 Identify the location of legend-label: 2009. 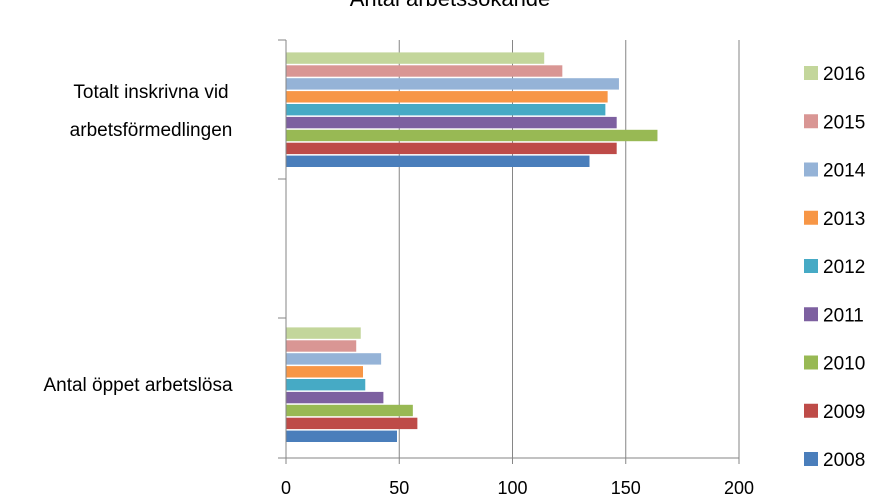
(844, 412).